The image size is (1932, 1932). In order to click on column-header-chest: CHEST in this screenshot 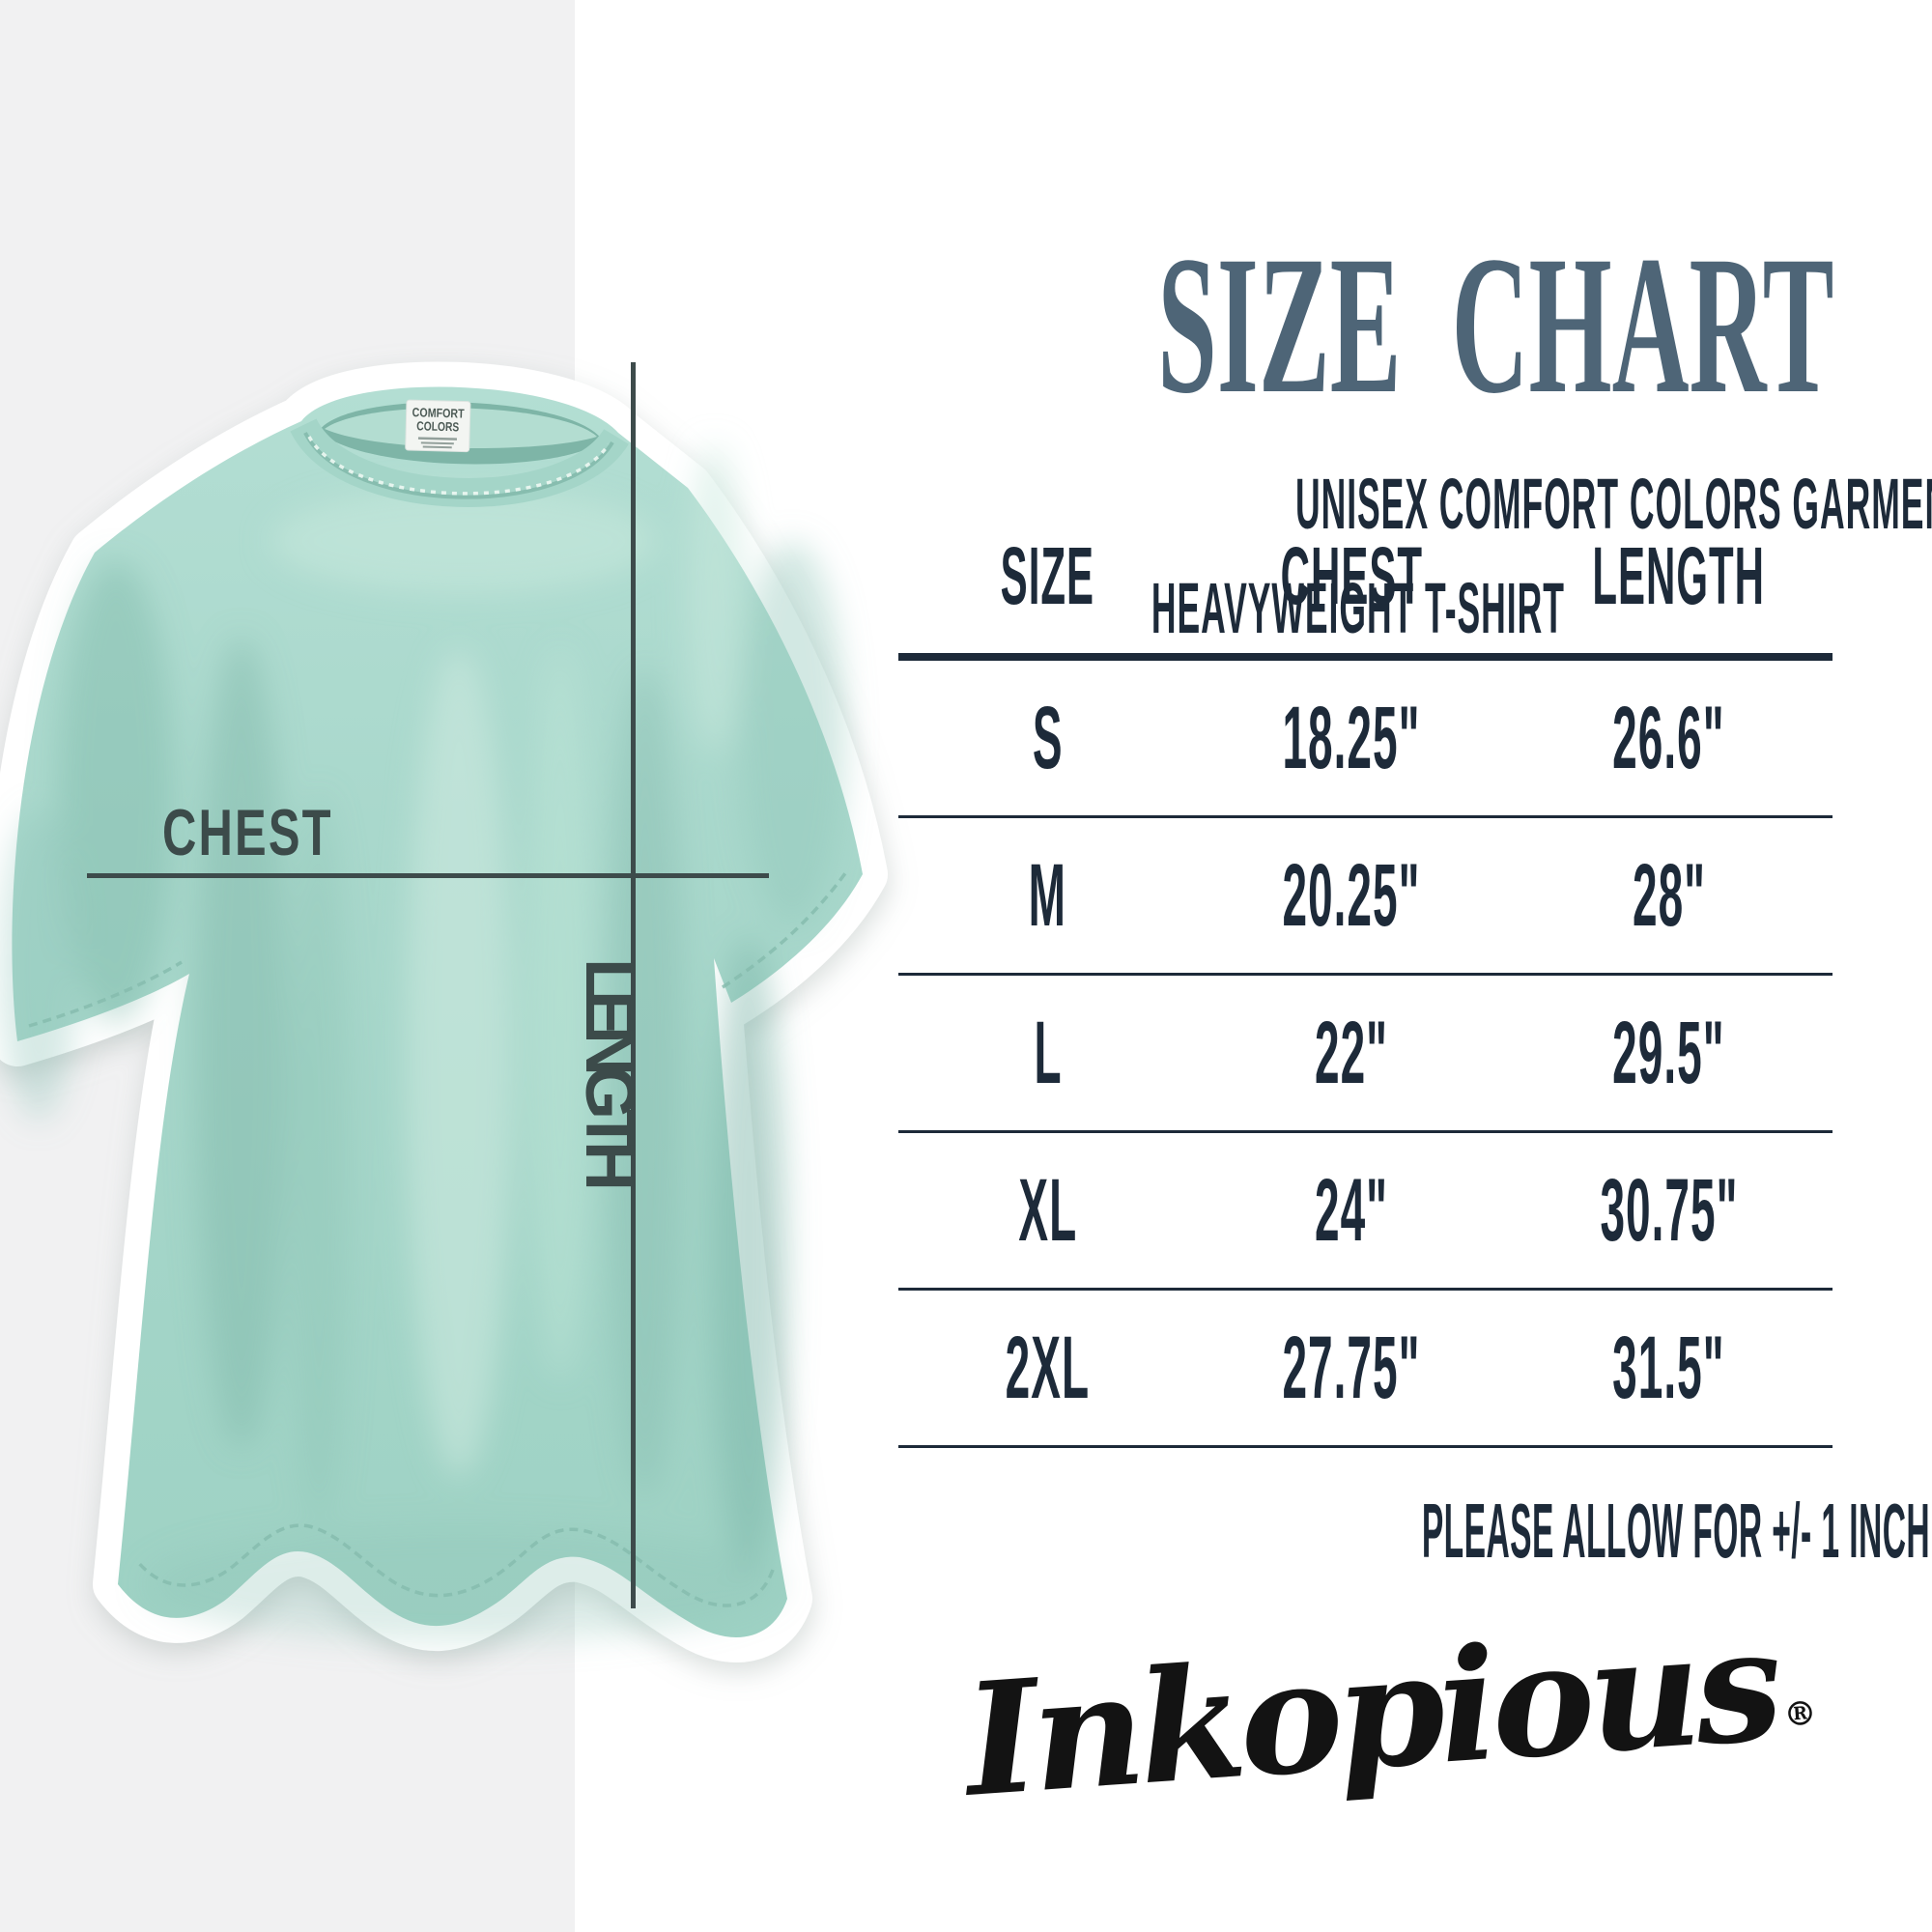, I will do `click(1351, 575)`.